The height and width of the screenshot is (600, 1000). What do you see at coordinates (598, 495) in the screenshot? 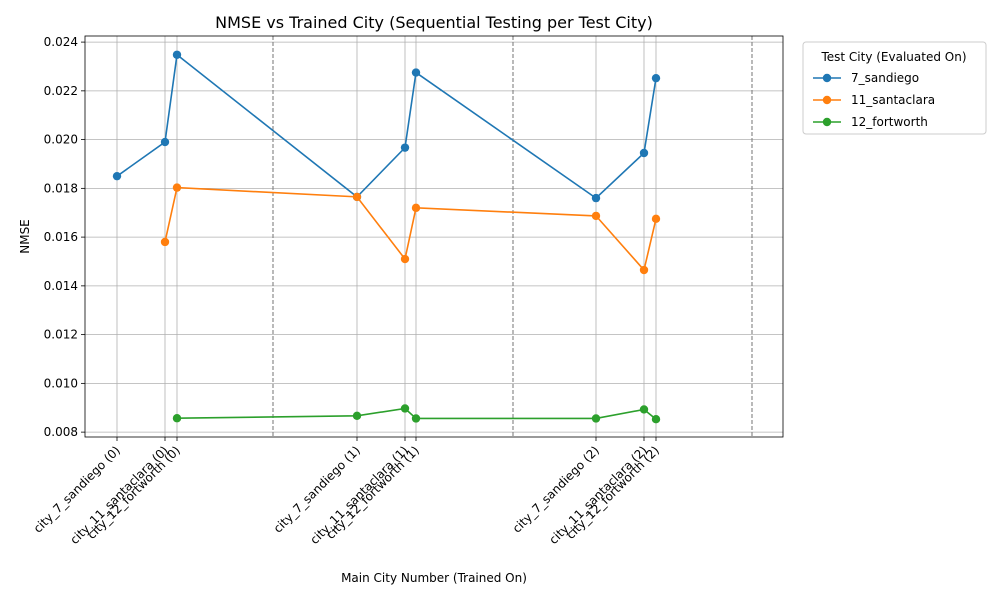
I see `x-tick-label: city_11_santaclara (2)` at bounding box center [598, 495].